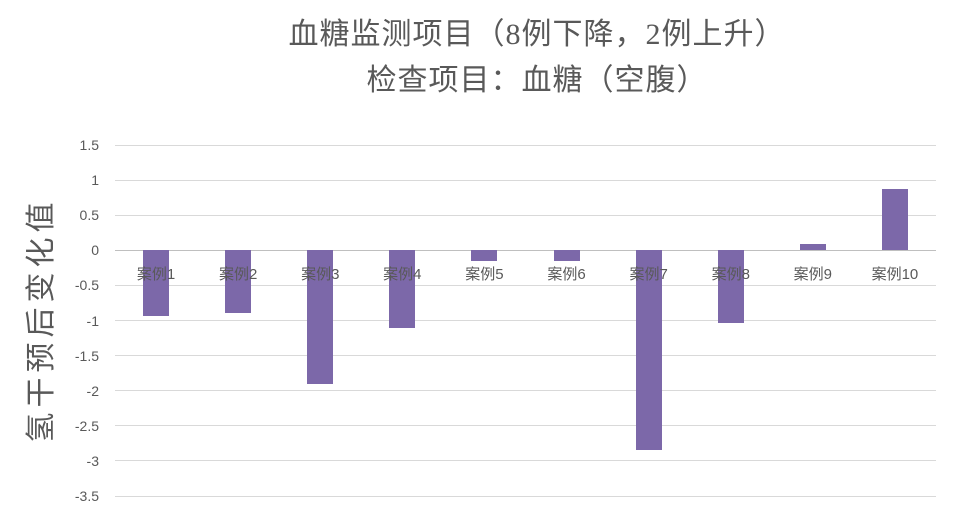  What do you see at coordinates (484, 255) in the screenshot?
I see `bar-案例5` at bounding box center [484, 255].